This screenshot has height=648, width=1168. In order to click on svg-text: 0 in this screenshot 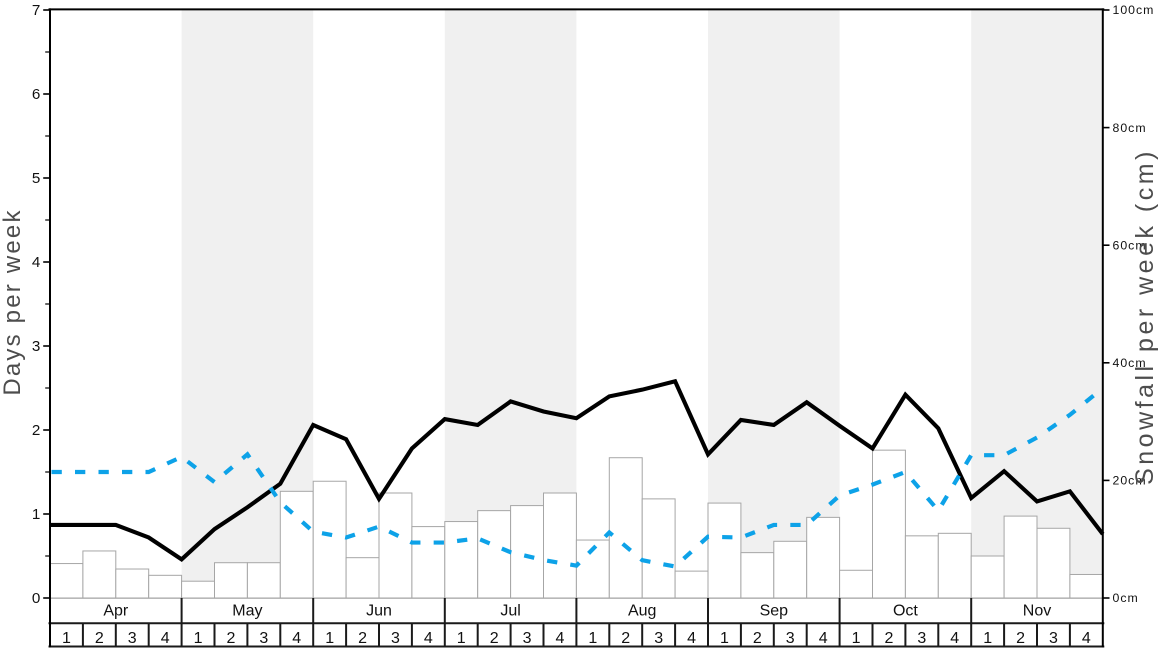, I will do `click(36, 598)`.